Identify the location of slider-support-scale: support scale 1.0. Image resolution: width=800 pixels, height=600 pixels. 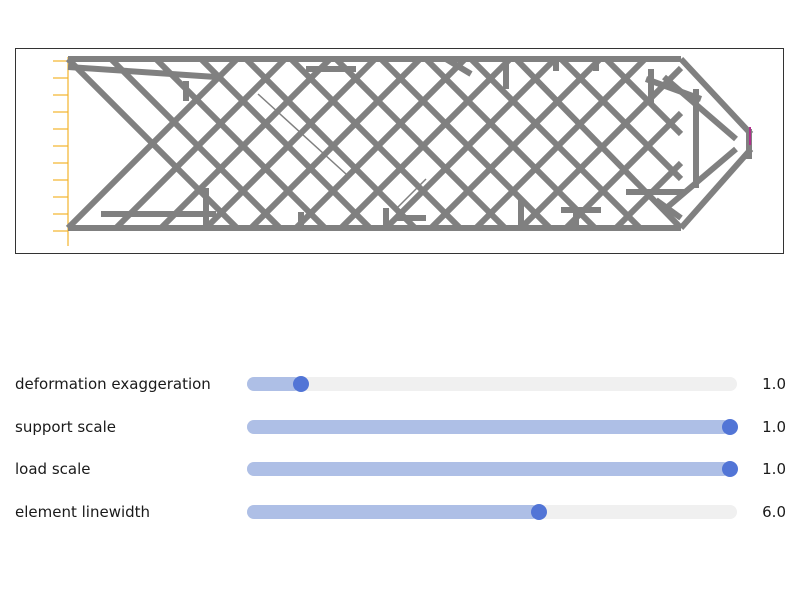
(400, 427).